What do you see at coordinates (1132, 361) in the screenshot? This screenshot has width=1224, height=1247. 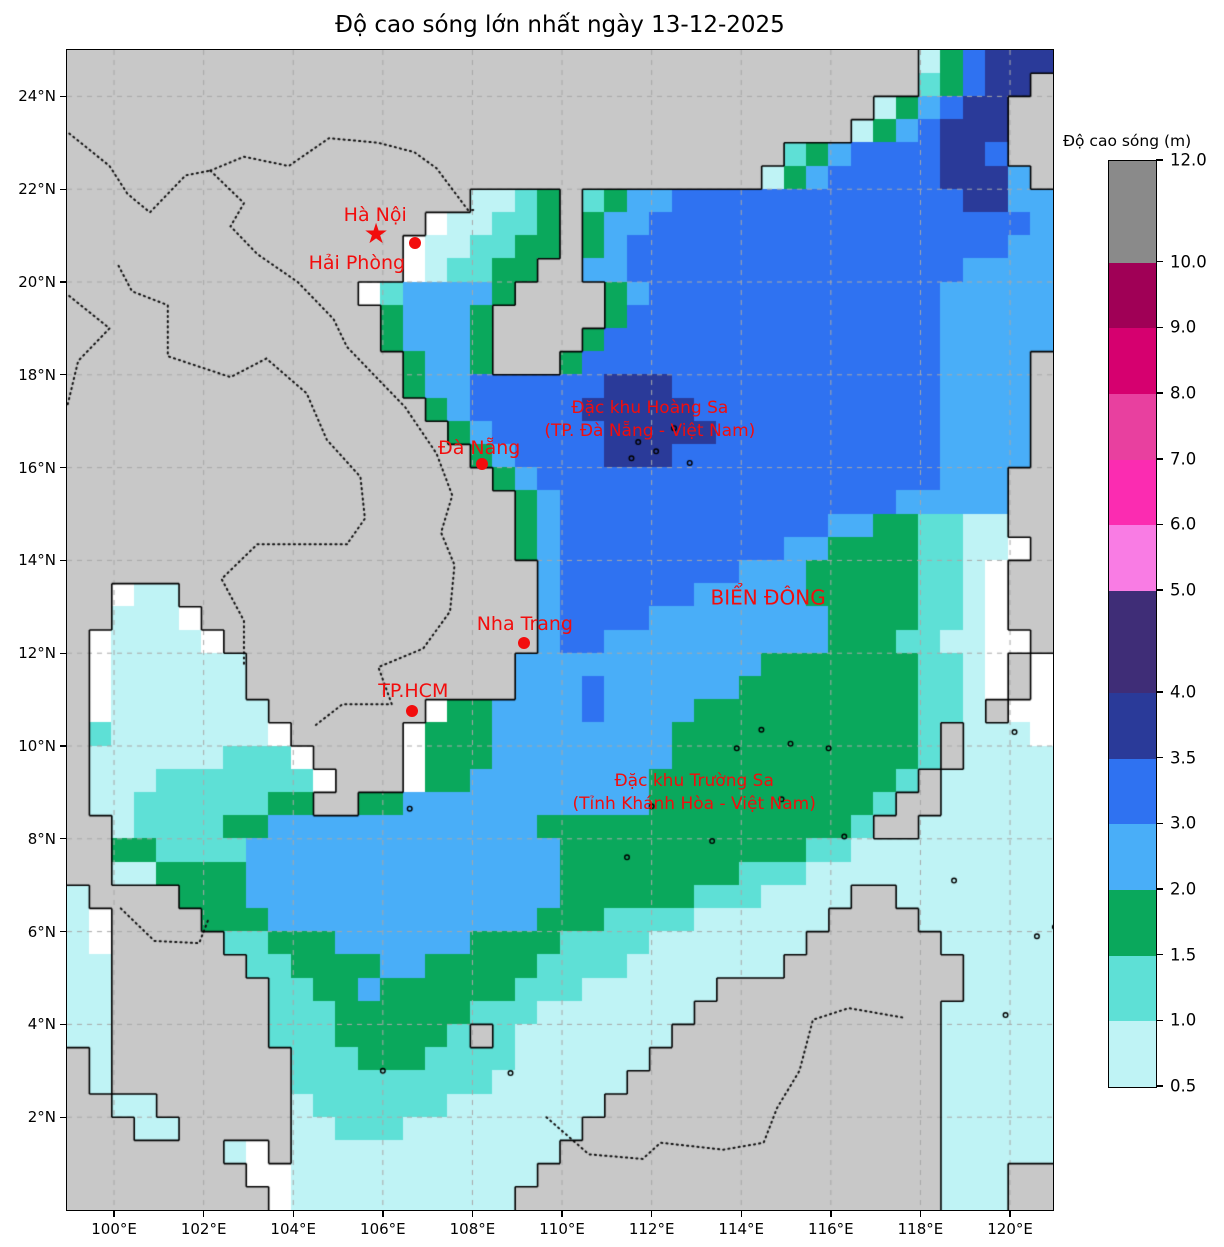 I see `colorbar-segment-8.0-9.0` at bounding box center [1132, 361].